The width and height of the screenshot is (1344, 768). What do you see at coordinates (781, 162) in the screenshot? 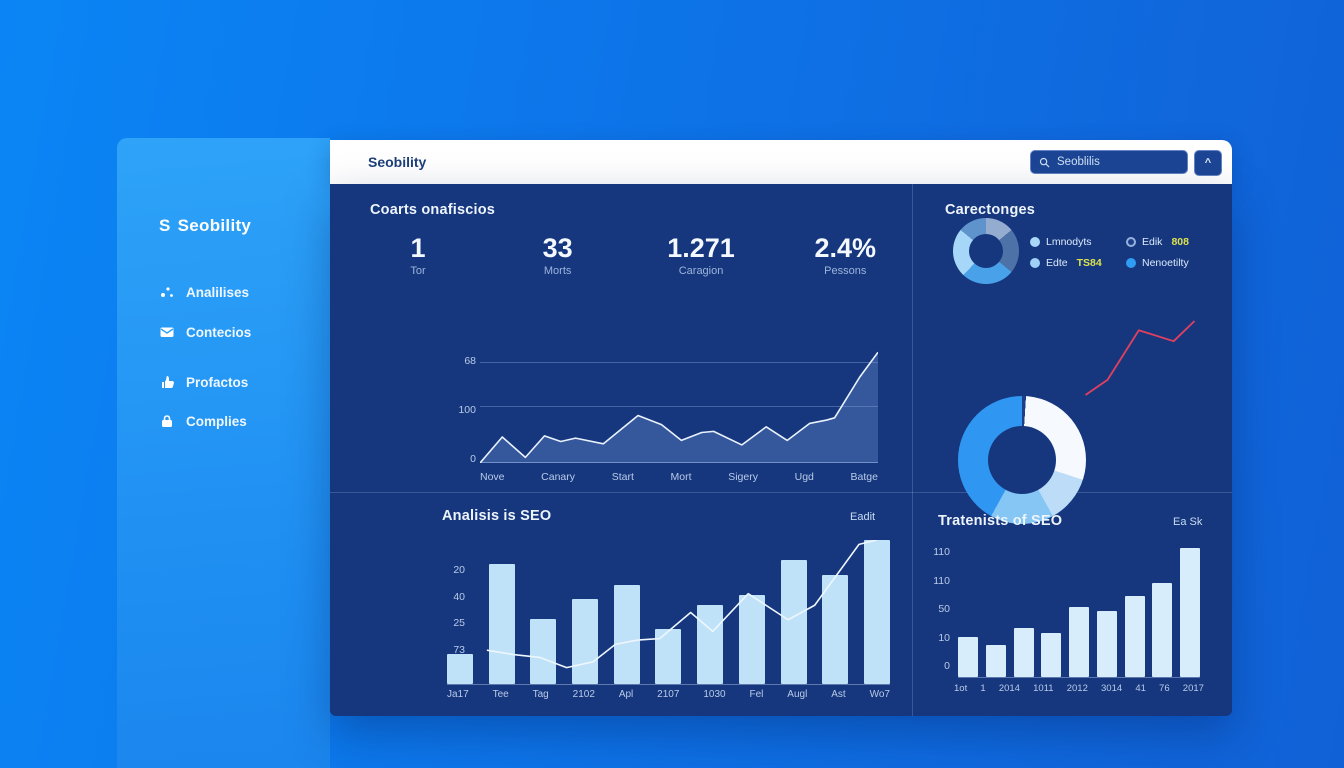
I see `topbar: Seobility Seoblilis ^` at bounding box center [781, 162].